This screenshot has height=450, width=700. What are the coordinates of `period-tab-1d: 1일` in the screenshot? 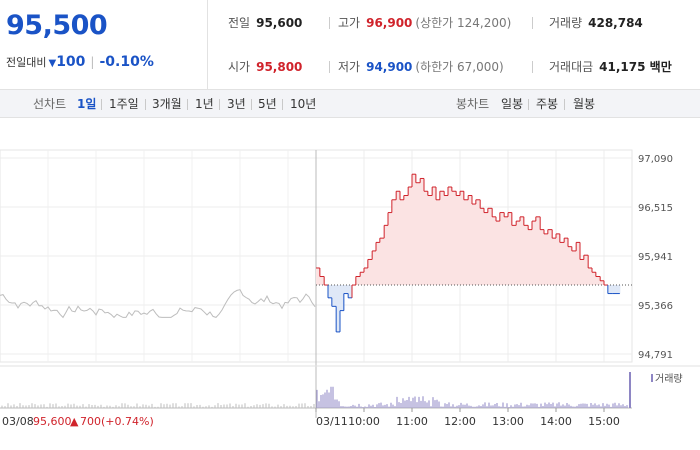 It's located at (87, 104).